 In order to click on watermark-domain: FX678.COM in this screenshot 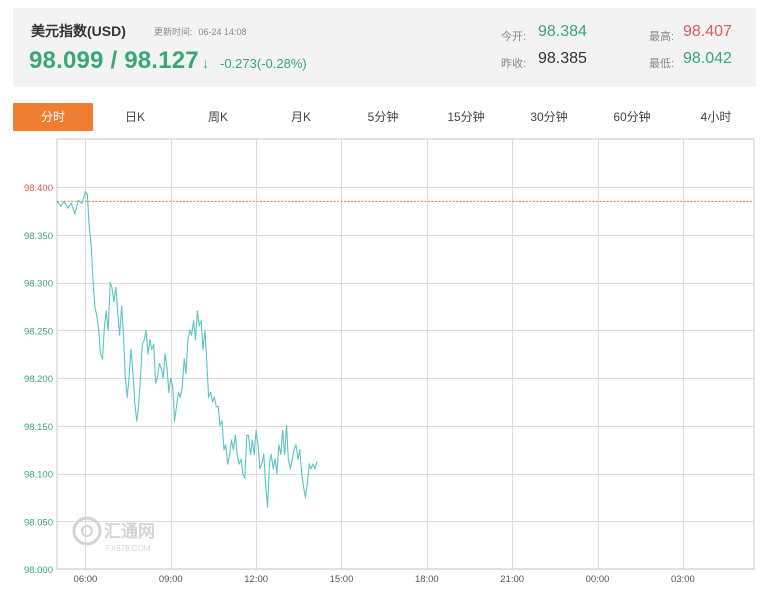, I will do `click(128, 548)`.